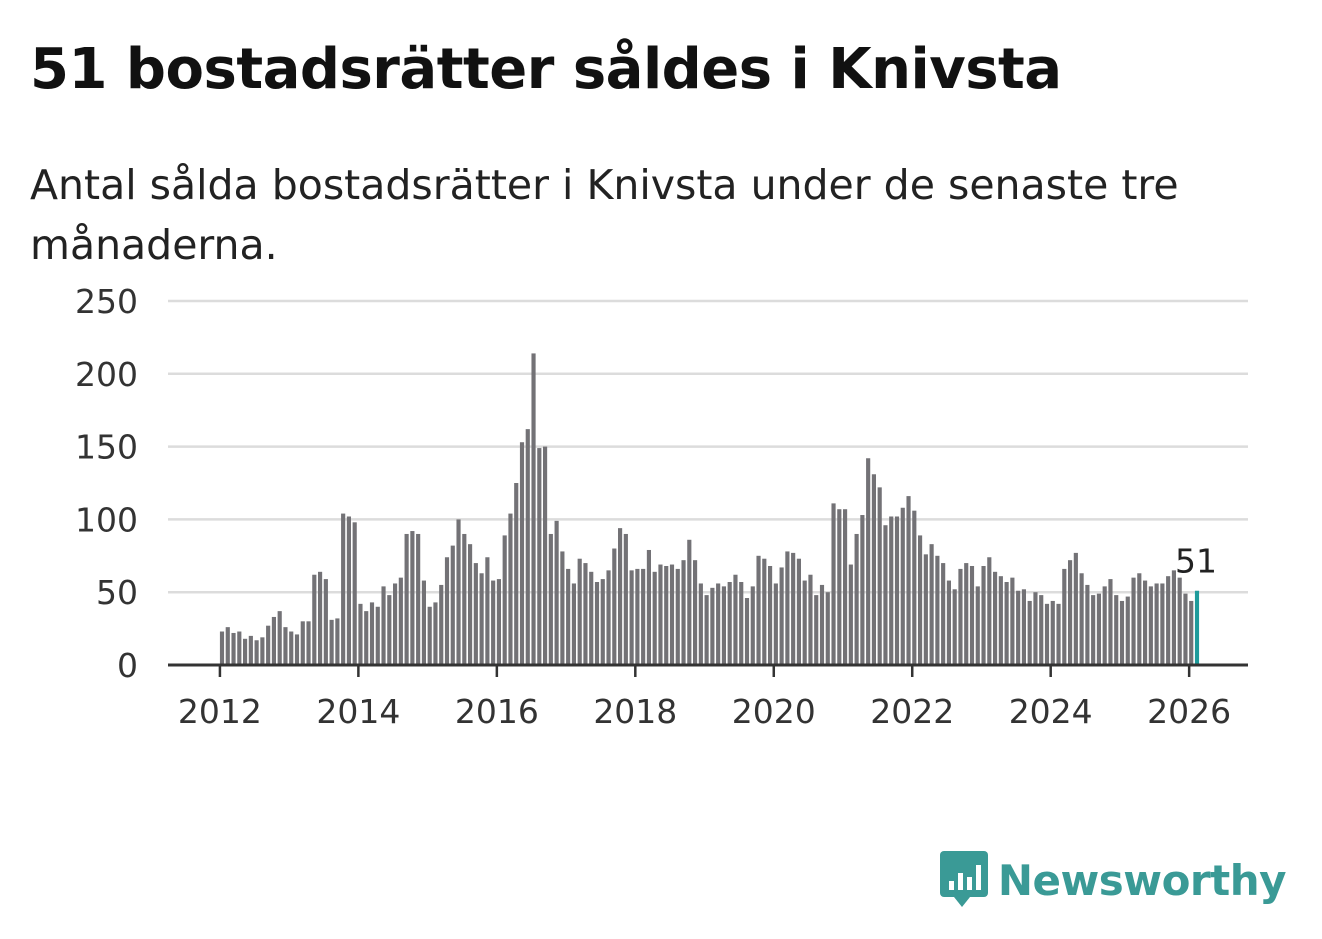 The width and height of the screenshot is (1322, 939). What do you see at coordinates (1051, 711) in the screenshot?
I see `x-tick-label: 2024` at bounding box center [1051, 711].